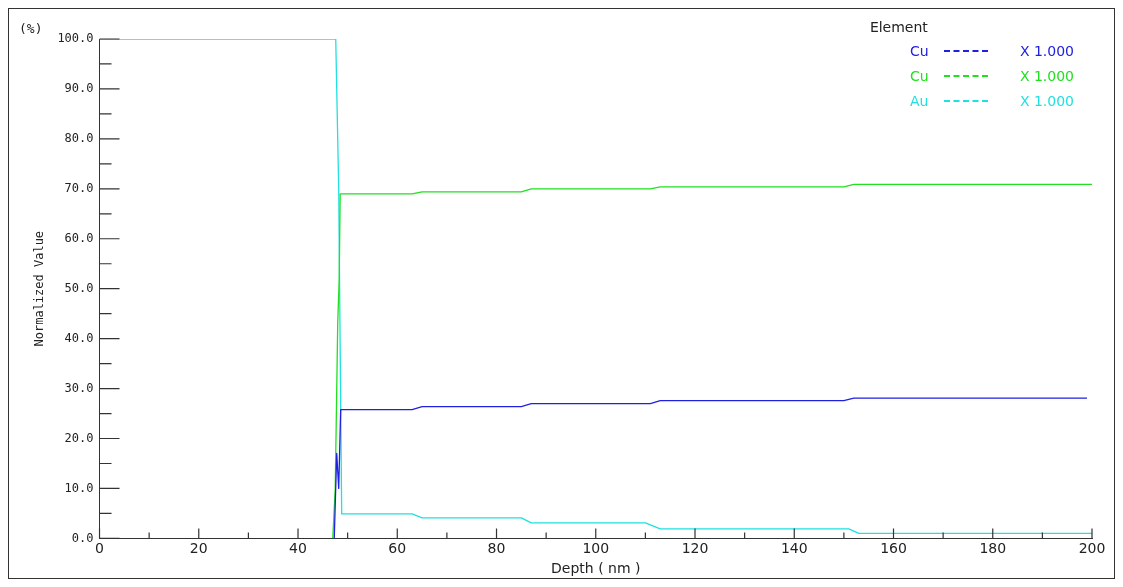 The height and width of the screenshot is (587, 1123). What do you see at coordinates (79, 437) in the screenshot?
I see `y-tick-label: 20.0` at bounding box center [79, 437].